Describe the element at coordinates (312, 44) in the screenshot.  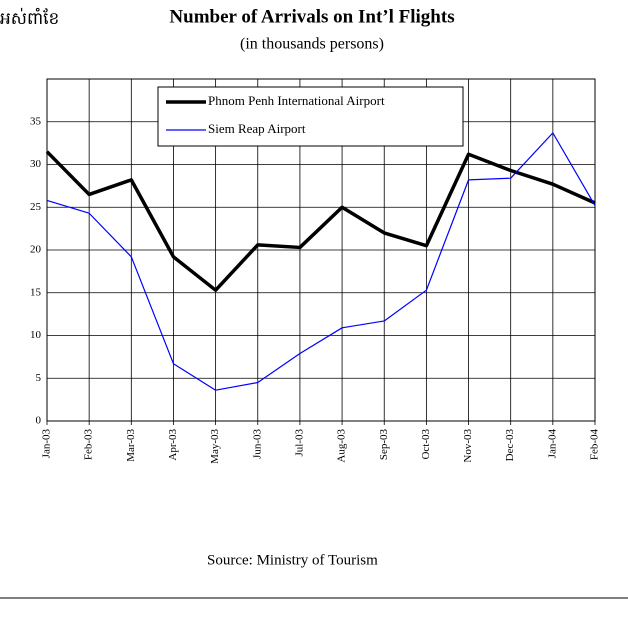
I see `chart-subtitle: (in thousands persons)` at that location.